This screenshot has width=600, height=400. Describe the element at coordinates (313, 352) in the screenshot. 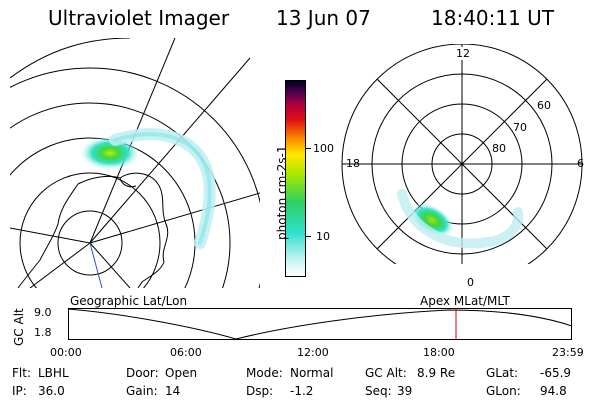

I see `time-tick-1200: 12:00` at that location.